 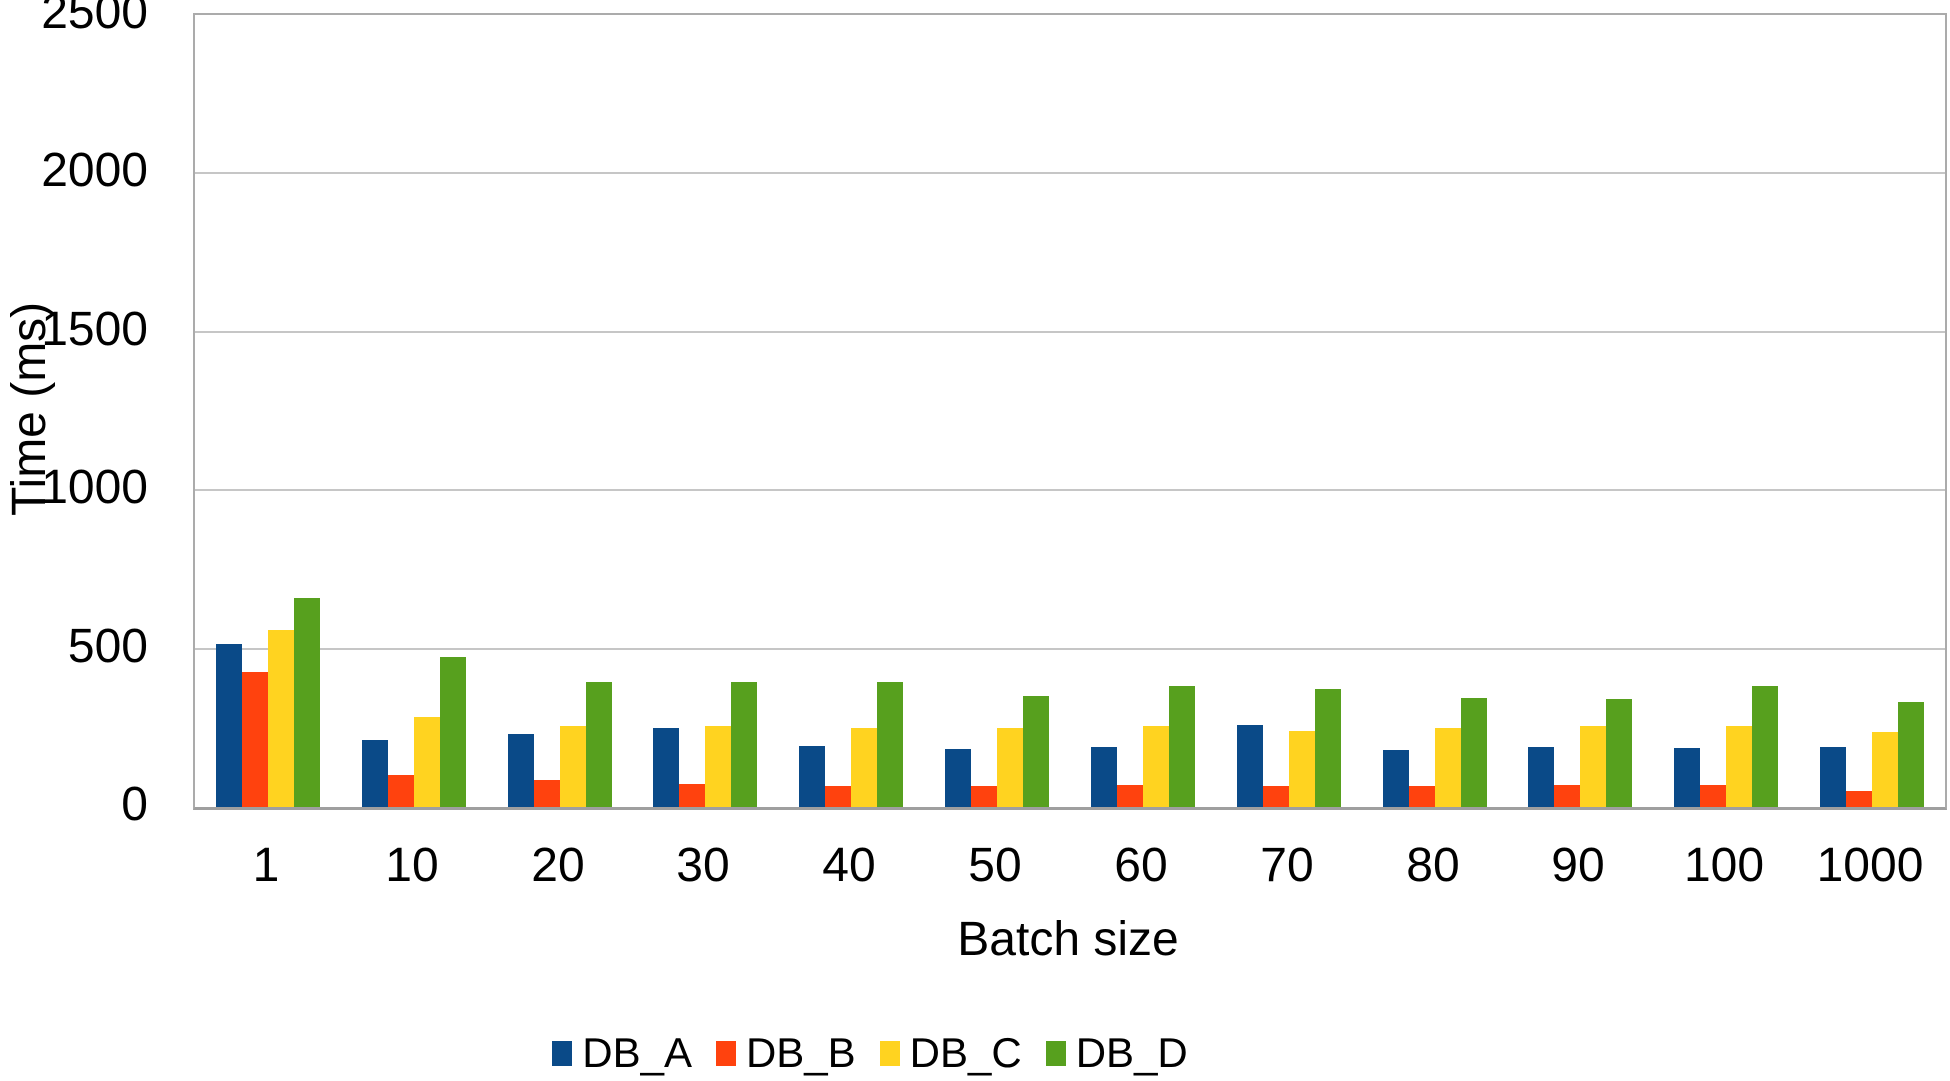 I want to click on x-tick-label-90: 90, so click(x=1578, y=865).